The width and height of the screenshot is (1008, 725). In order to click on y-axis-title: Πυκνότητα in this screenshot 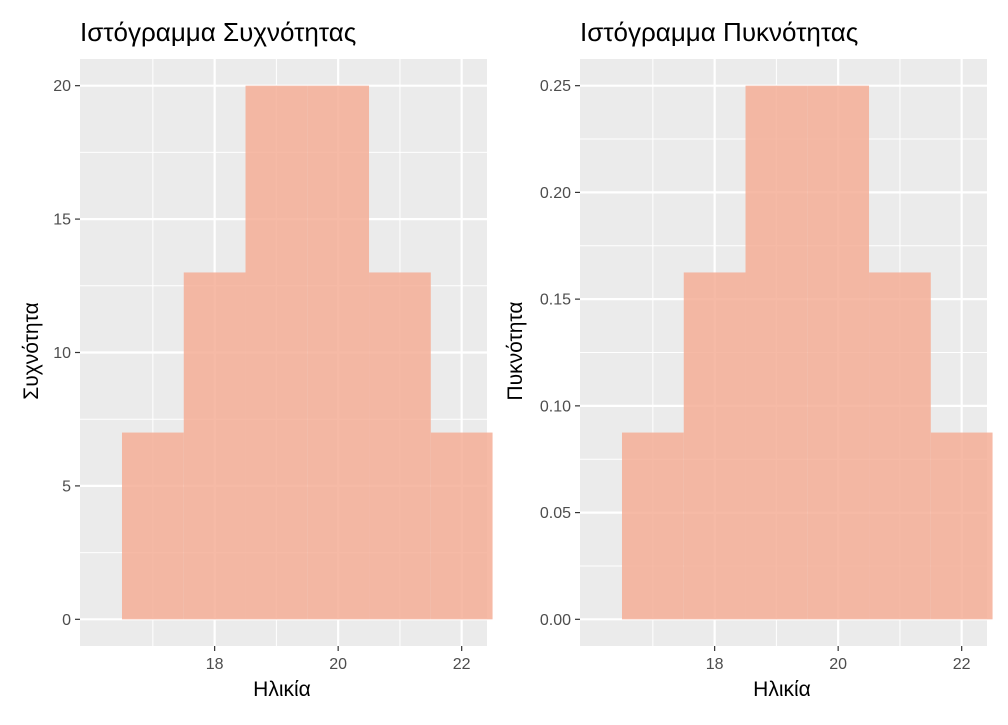, I will do `click(515, 350)`.